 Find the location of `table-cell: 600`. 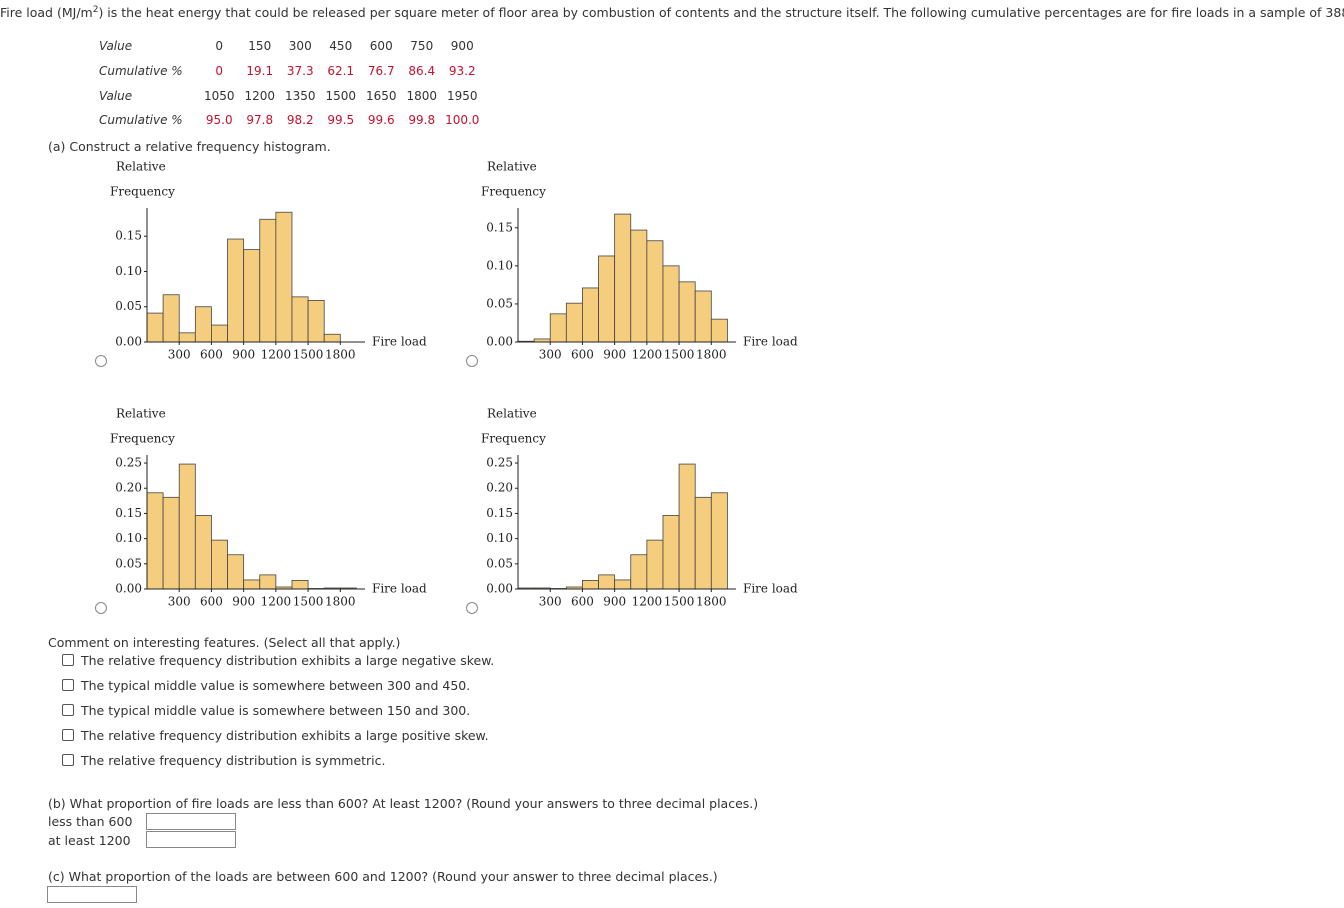

table-cell: 600 is located at coordinates (381, 46).